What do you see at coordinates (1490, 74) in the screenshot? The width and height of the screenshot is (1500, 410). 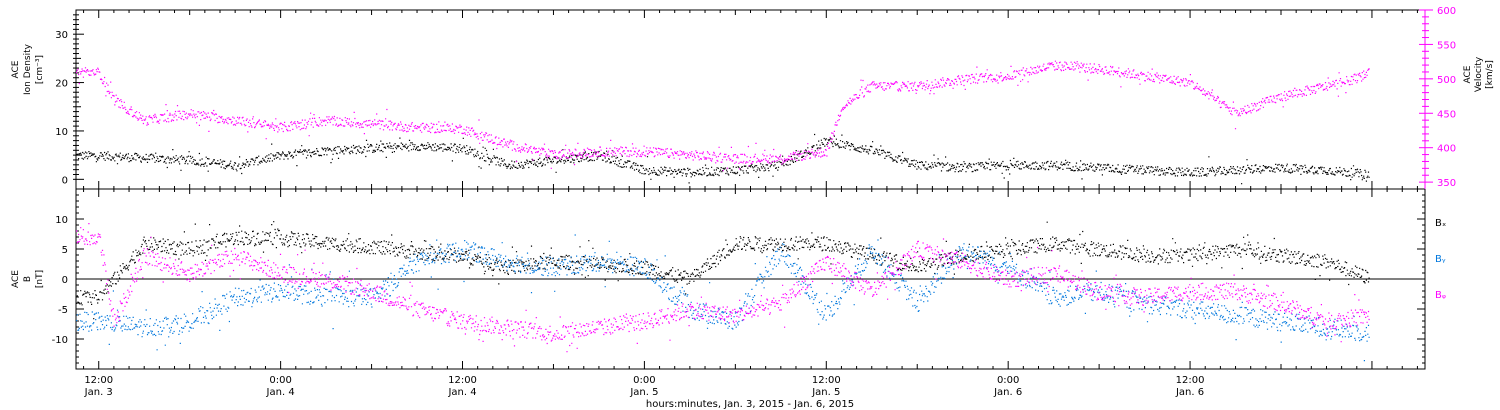 I see `top-right-ylabel-2: [km/s]` at bounding box center [1490, 74].